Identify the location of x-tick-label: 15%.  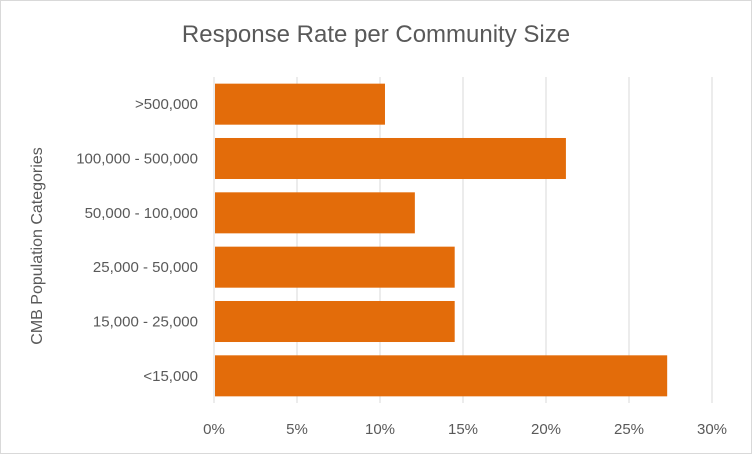
(463, 429).